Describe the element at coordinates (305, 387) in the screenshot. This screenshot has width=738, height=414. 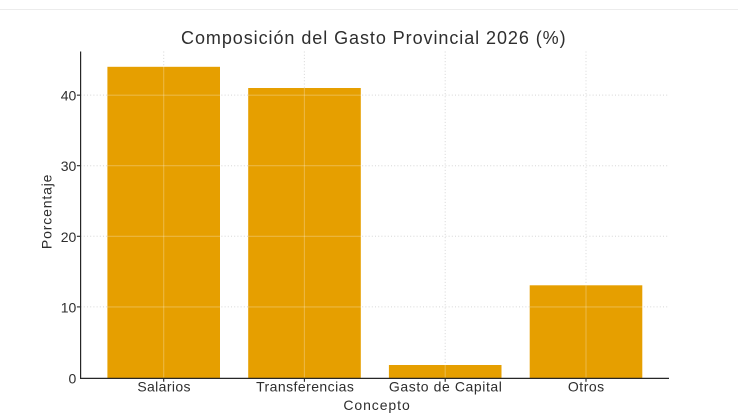
I see `svg-text: Transferencias` at that location.